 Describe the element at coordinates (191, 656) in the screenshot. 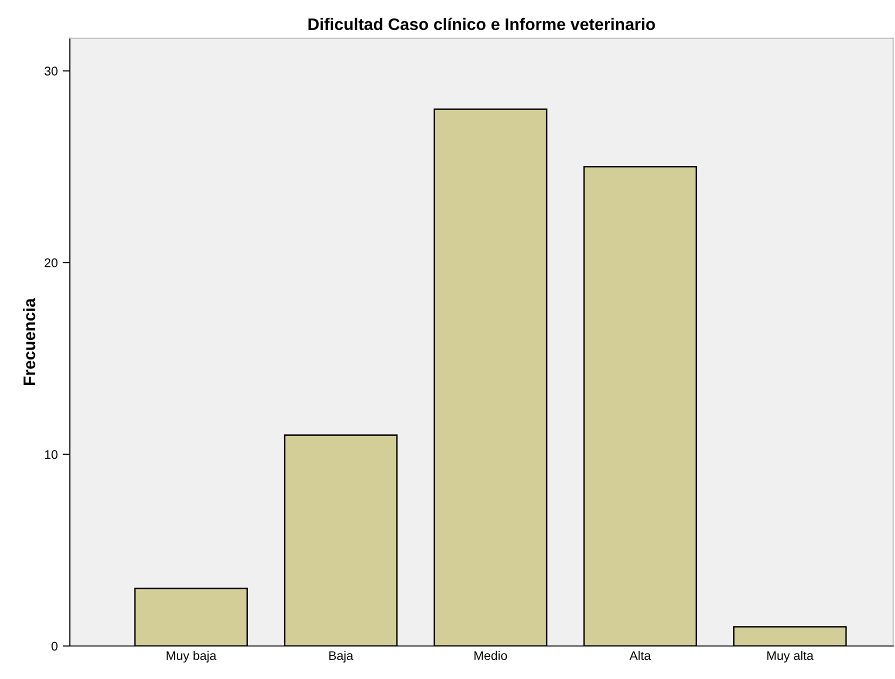

I see `x-tick-label: Muy baja` at that location.